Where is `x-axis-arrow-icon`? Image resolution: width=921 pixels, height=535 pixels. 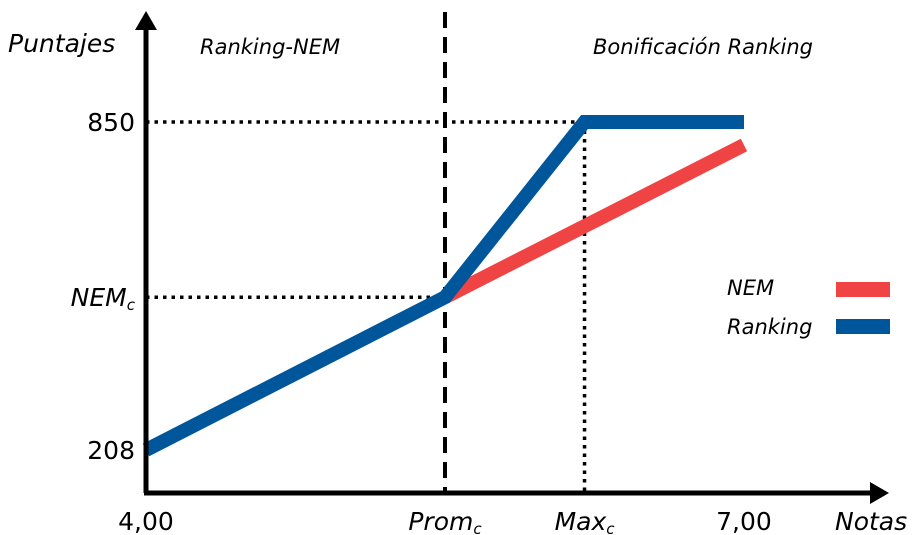 x-axis-arrow-icon is located at coordinates (879, 493).